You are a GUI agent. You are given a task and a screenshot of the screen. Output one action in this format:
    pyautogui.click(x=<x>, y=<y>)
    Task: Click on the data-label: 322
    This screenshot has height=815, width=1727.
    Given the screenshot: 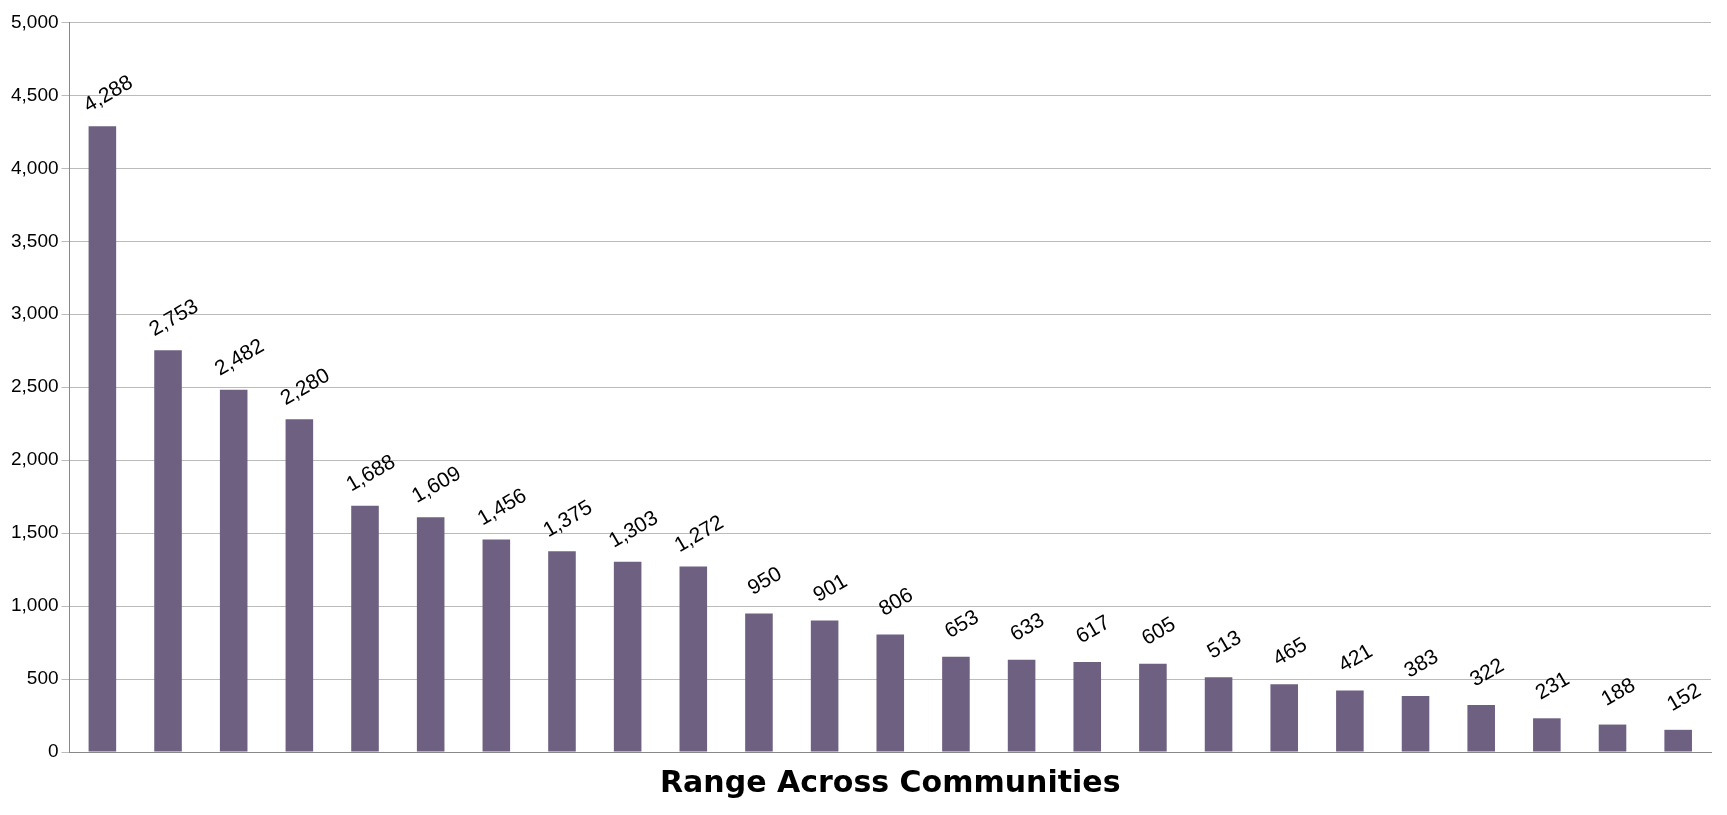 What is the action you would take?
    pyautogui.click(x=1486, y=671)
    